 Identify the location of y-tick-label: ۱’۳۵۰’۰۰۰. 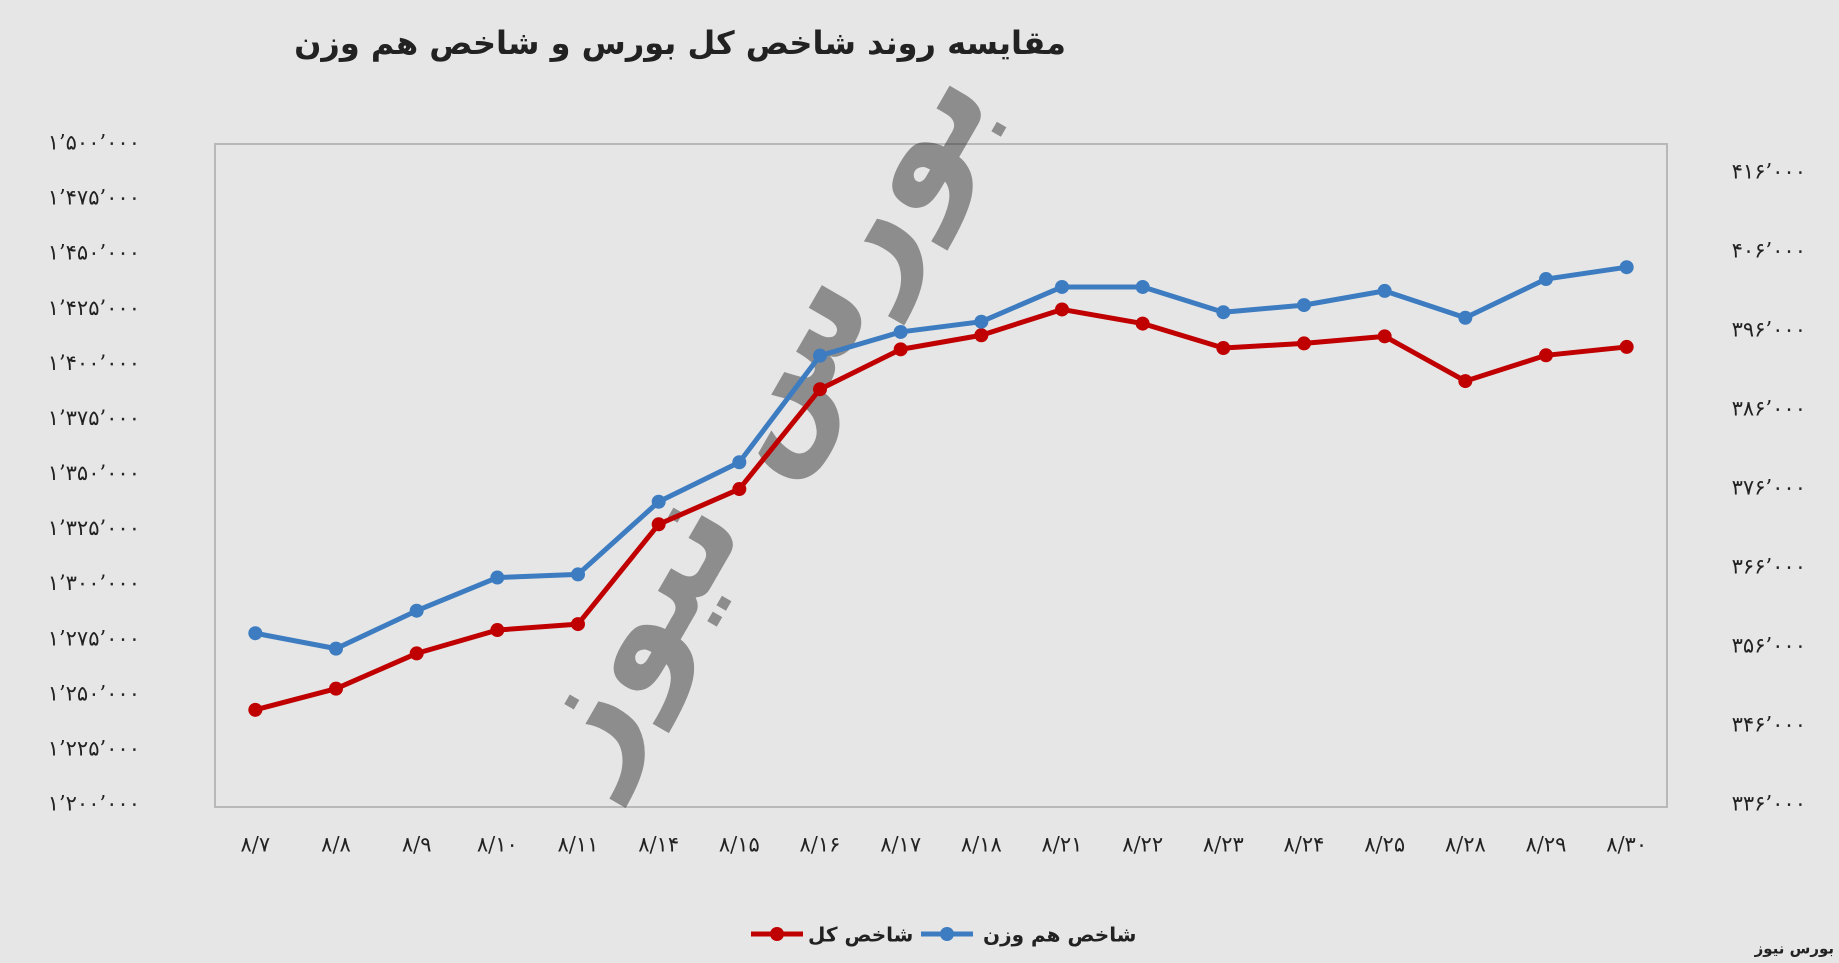
(94, 473).